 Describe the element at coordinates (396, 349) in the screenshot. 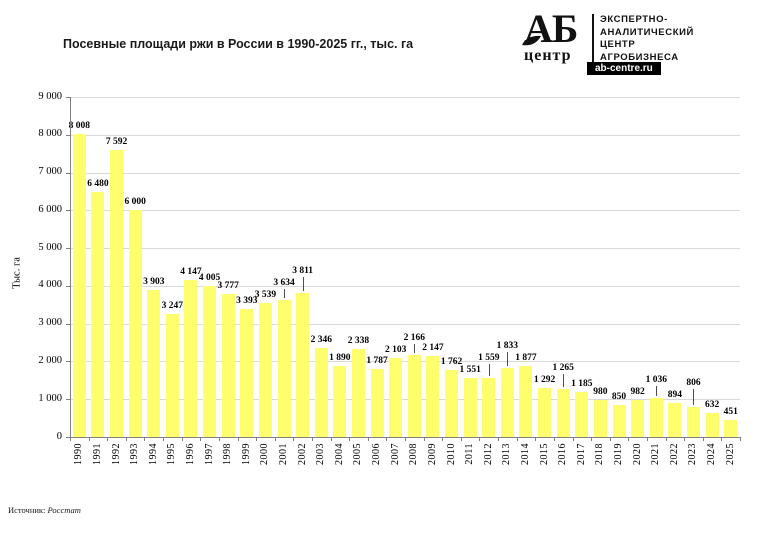

I see `bar-value-label: 2 103` at that location.